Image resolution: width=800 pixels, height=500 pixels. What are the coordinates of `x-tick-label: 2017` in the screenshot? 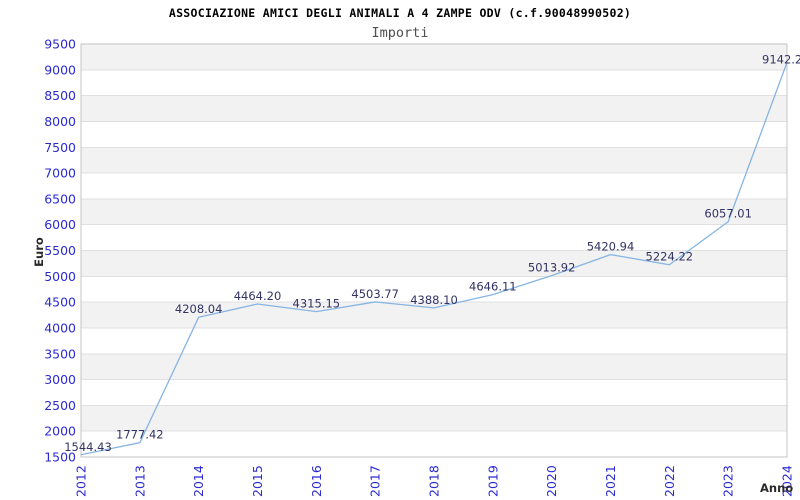 It's located at (375, 481).